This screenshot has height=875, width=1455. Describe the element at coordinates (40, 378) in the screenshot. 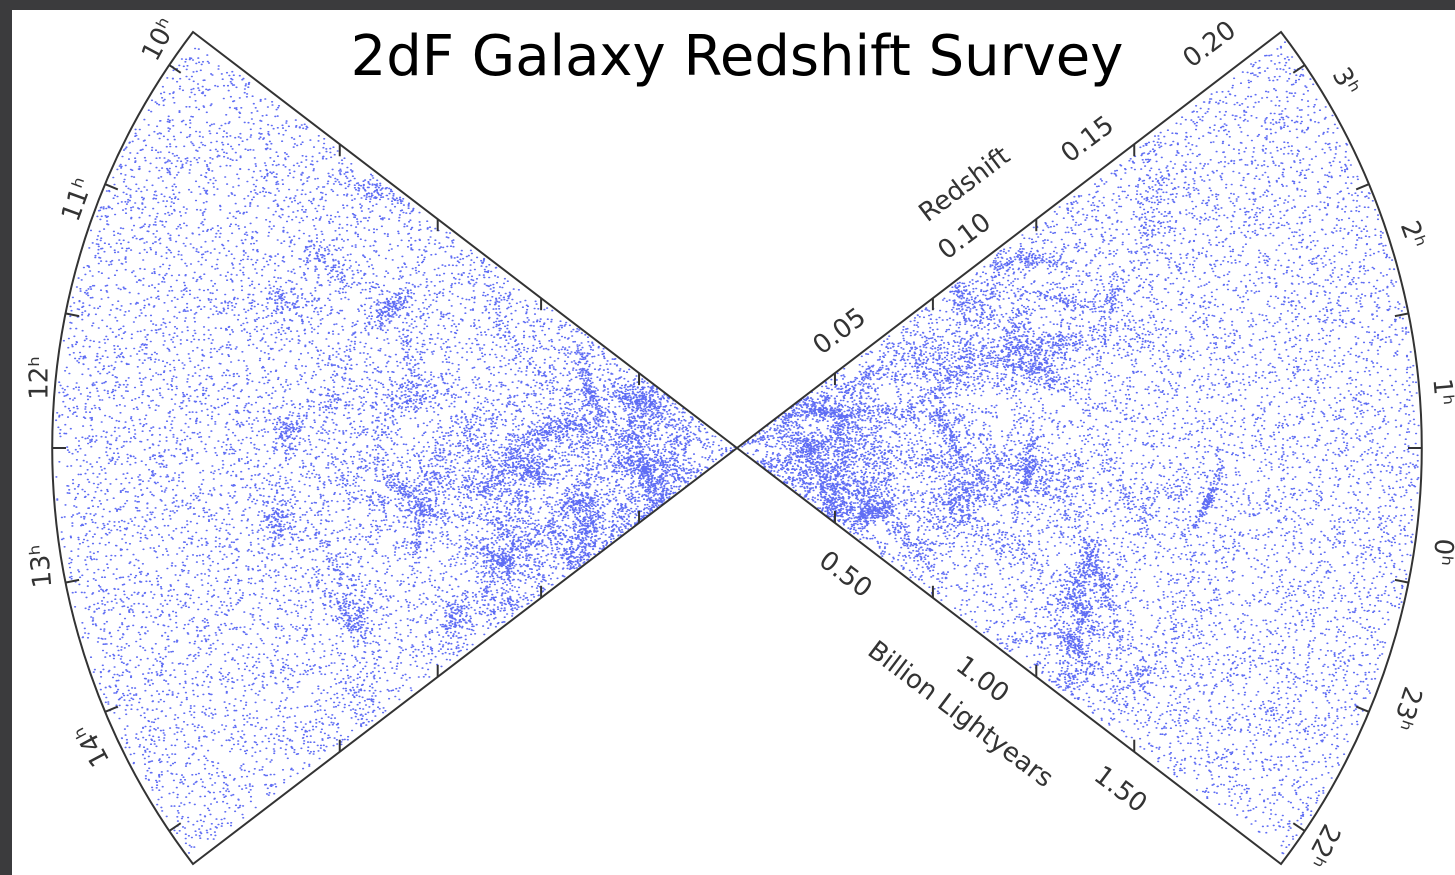

I see `hour-label: 12ʰ` at that location.